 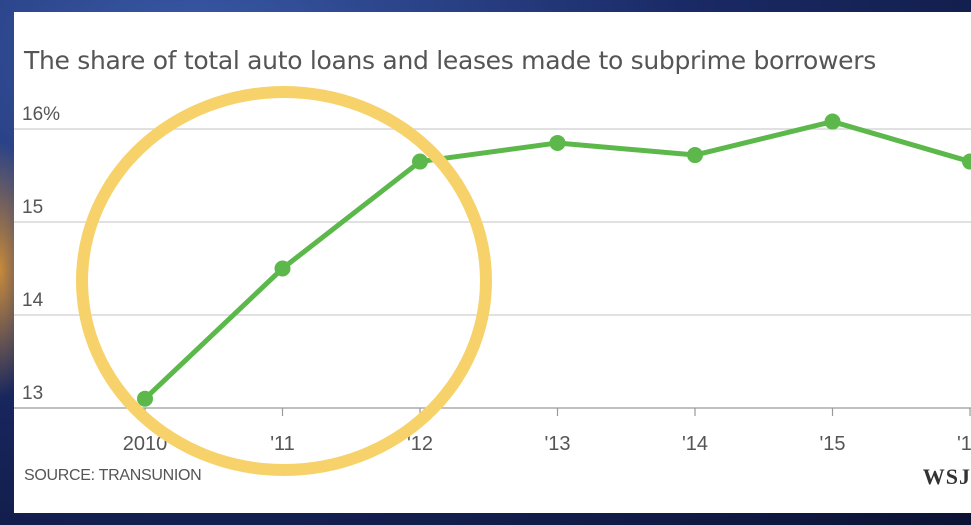 I want to click on x-tick-label: 2010, so click(x=145, y=444).